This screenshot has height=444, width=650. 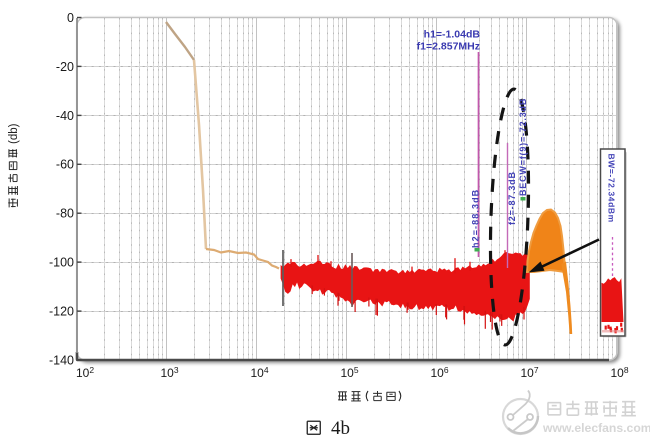 What do you see at coordinates (448, 47) in the screenshot?
I see `svg-text: f1=2.857MHz` at bounding box center [448, 47].